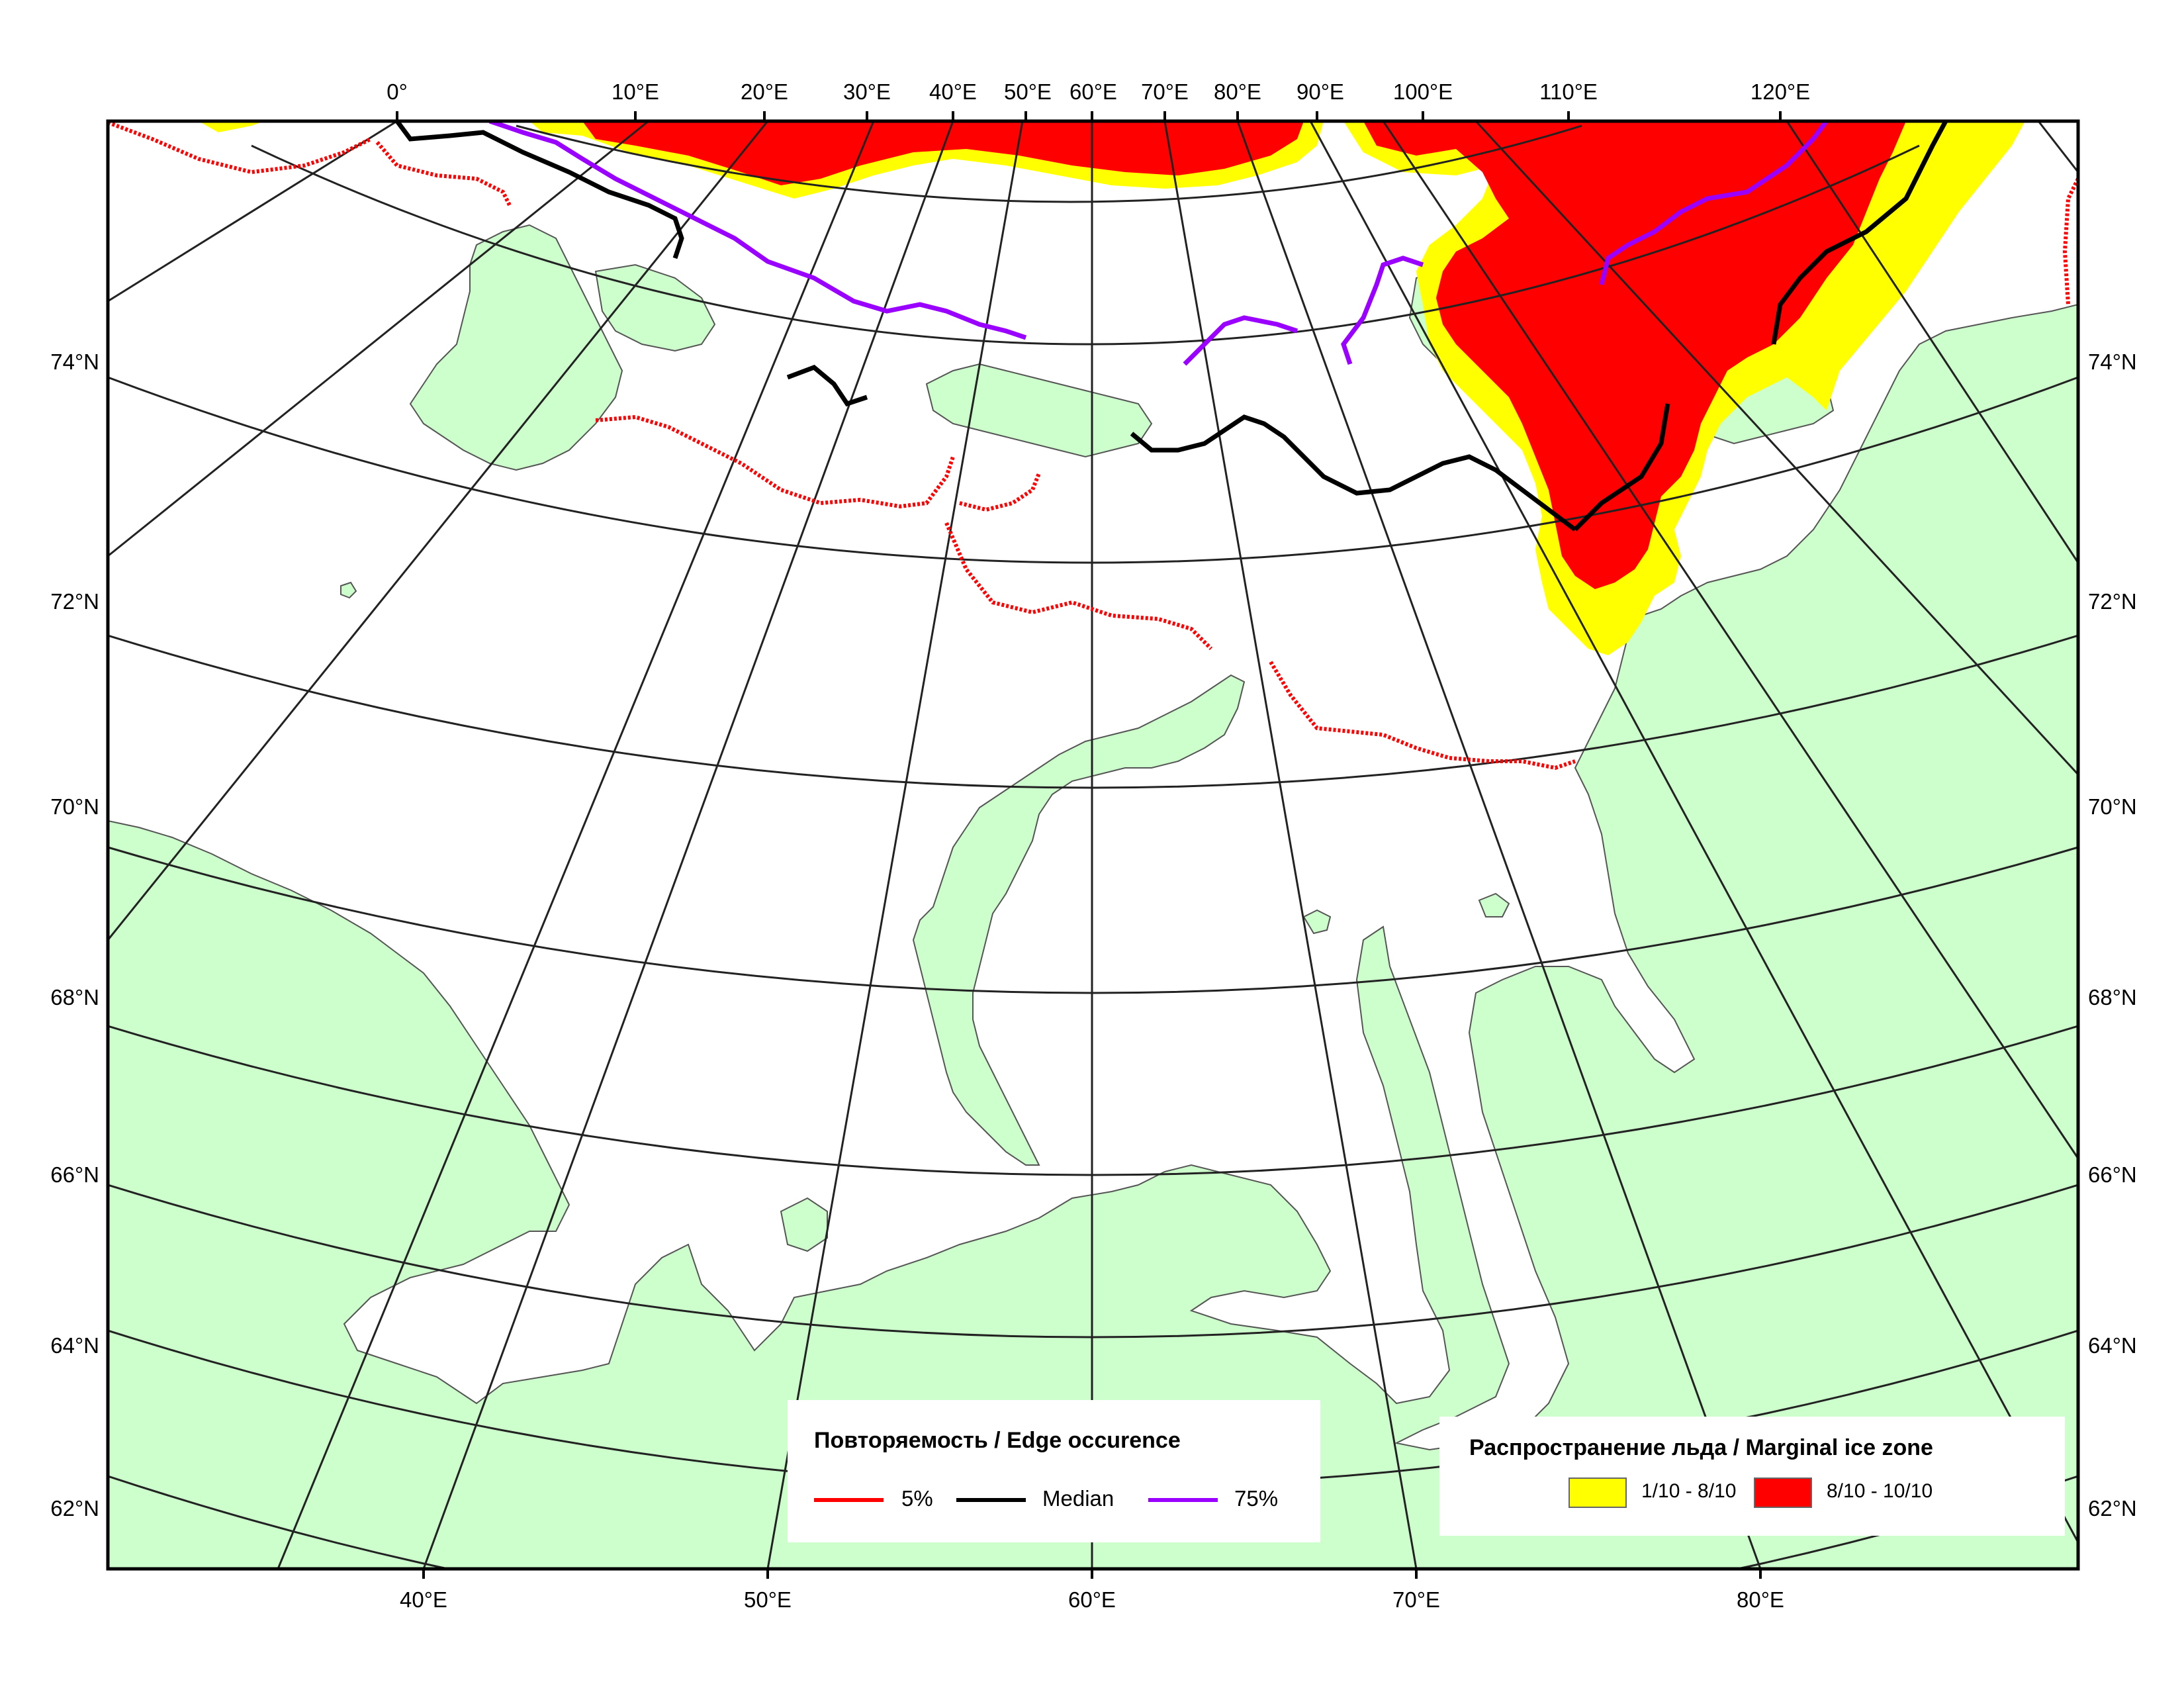 The height and width of the screenshot is (1688, 2184). I want to click on lat-left-68n: 68°N, so click(74, 997).